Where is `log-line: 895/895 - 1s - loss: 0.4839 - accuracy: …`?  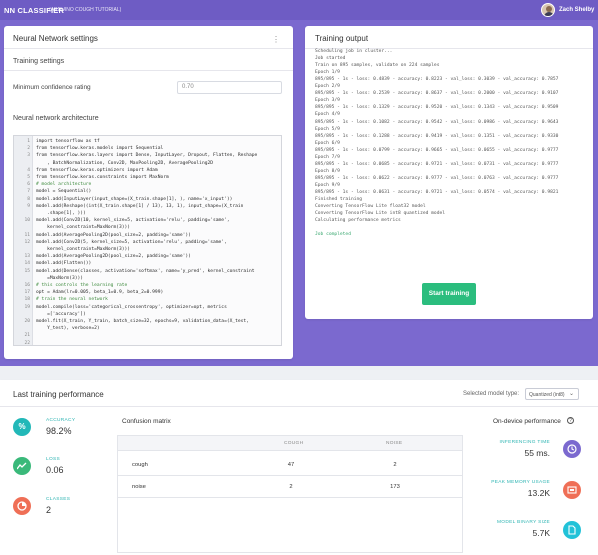
log-line: 895/895 - 1s - loss: 0.4839 - accuracy: … is located at coordinates (437, 80).